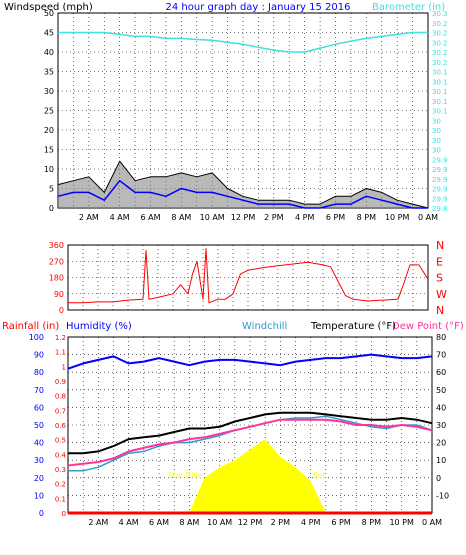 Image resolution: width=466 pixels, height=555 pixels. I want to click on direction-y-tick-label: 270, so click(56, 261).